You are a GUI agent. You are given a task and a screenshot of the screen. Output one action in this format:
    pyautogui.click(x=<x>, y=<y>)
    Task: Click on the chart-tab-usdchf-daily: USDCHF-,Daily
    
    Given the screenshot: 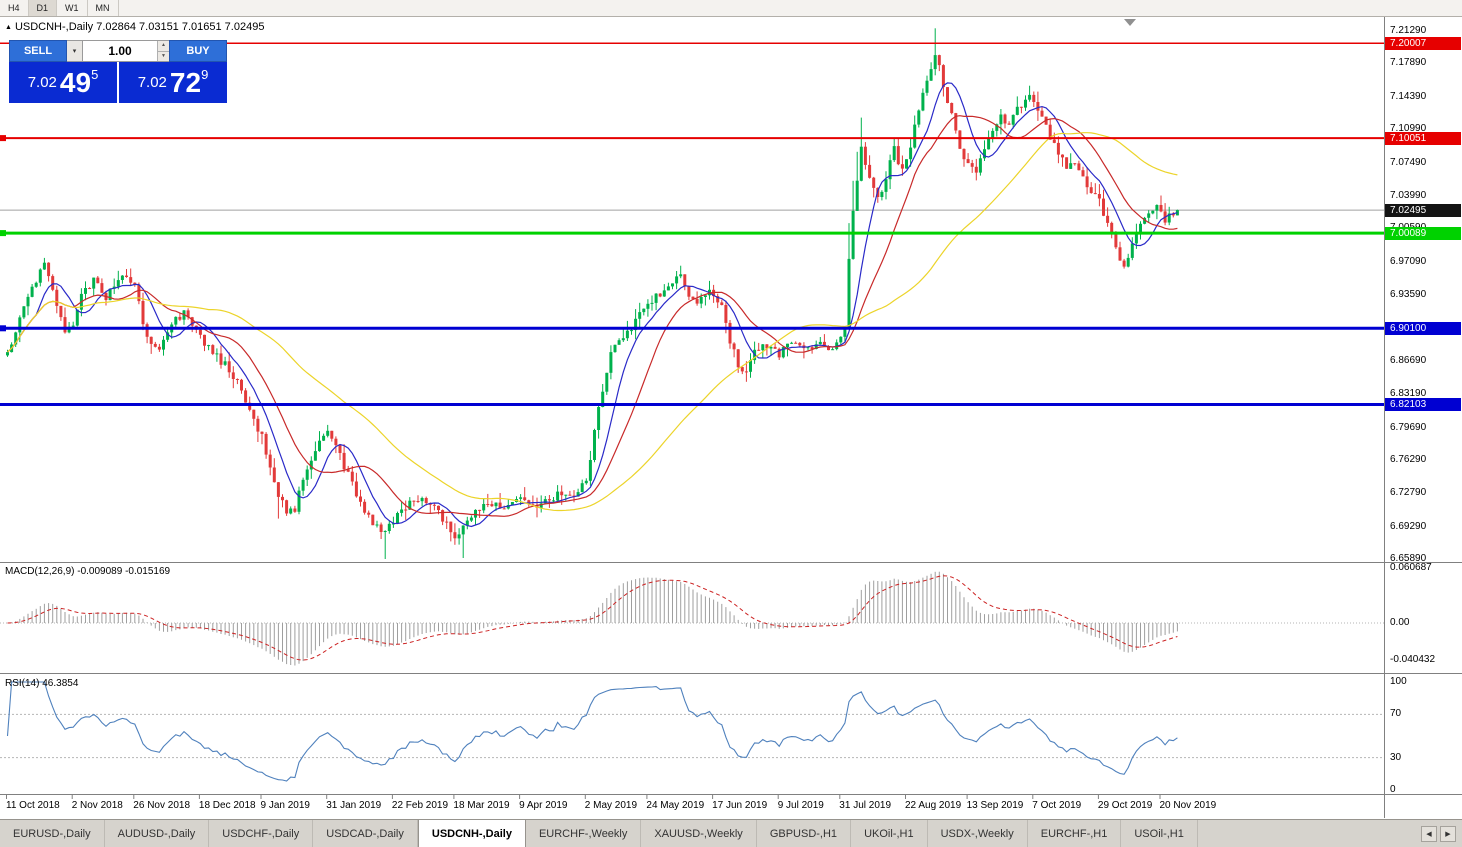 What is the action you would take?
    pyautogui.click(x=261, y=833)
    